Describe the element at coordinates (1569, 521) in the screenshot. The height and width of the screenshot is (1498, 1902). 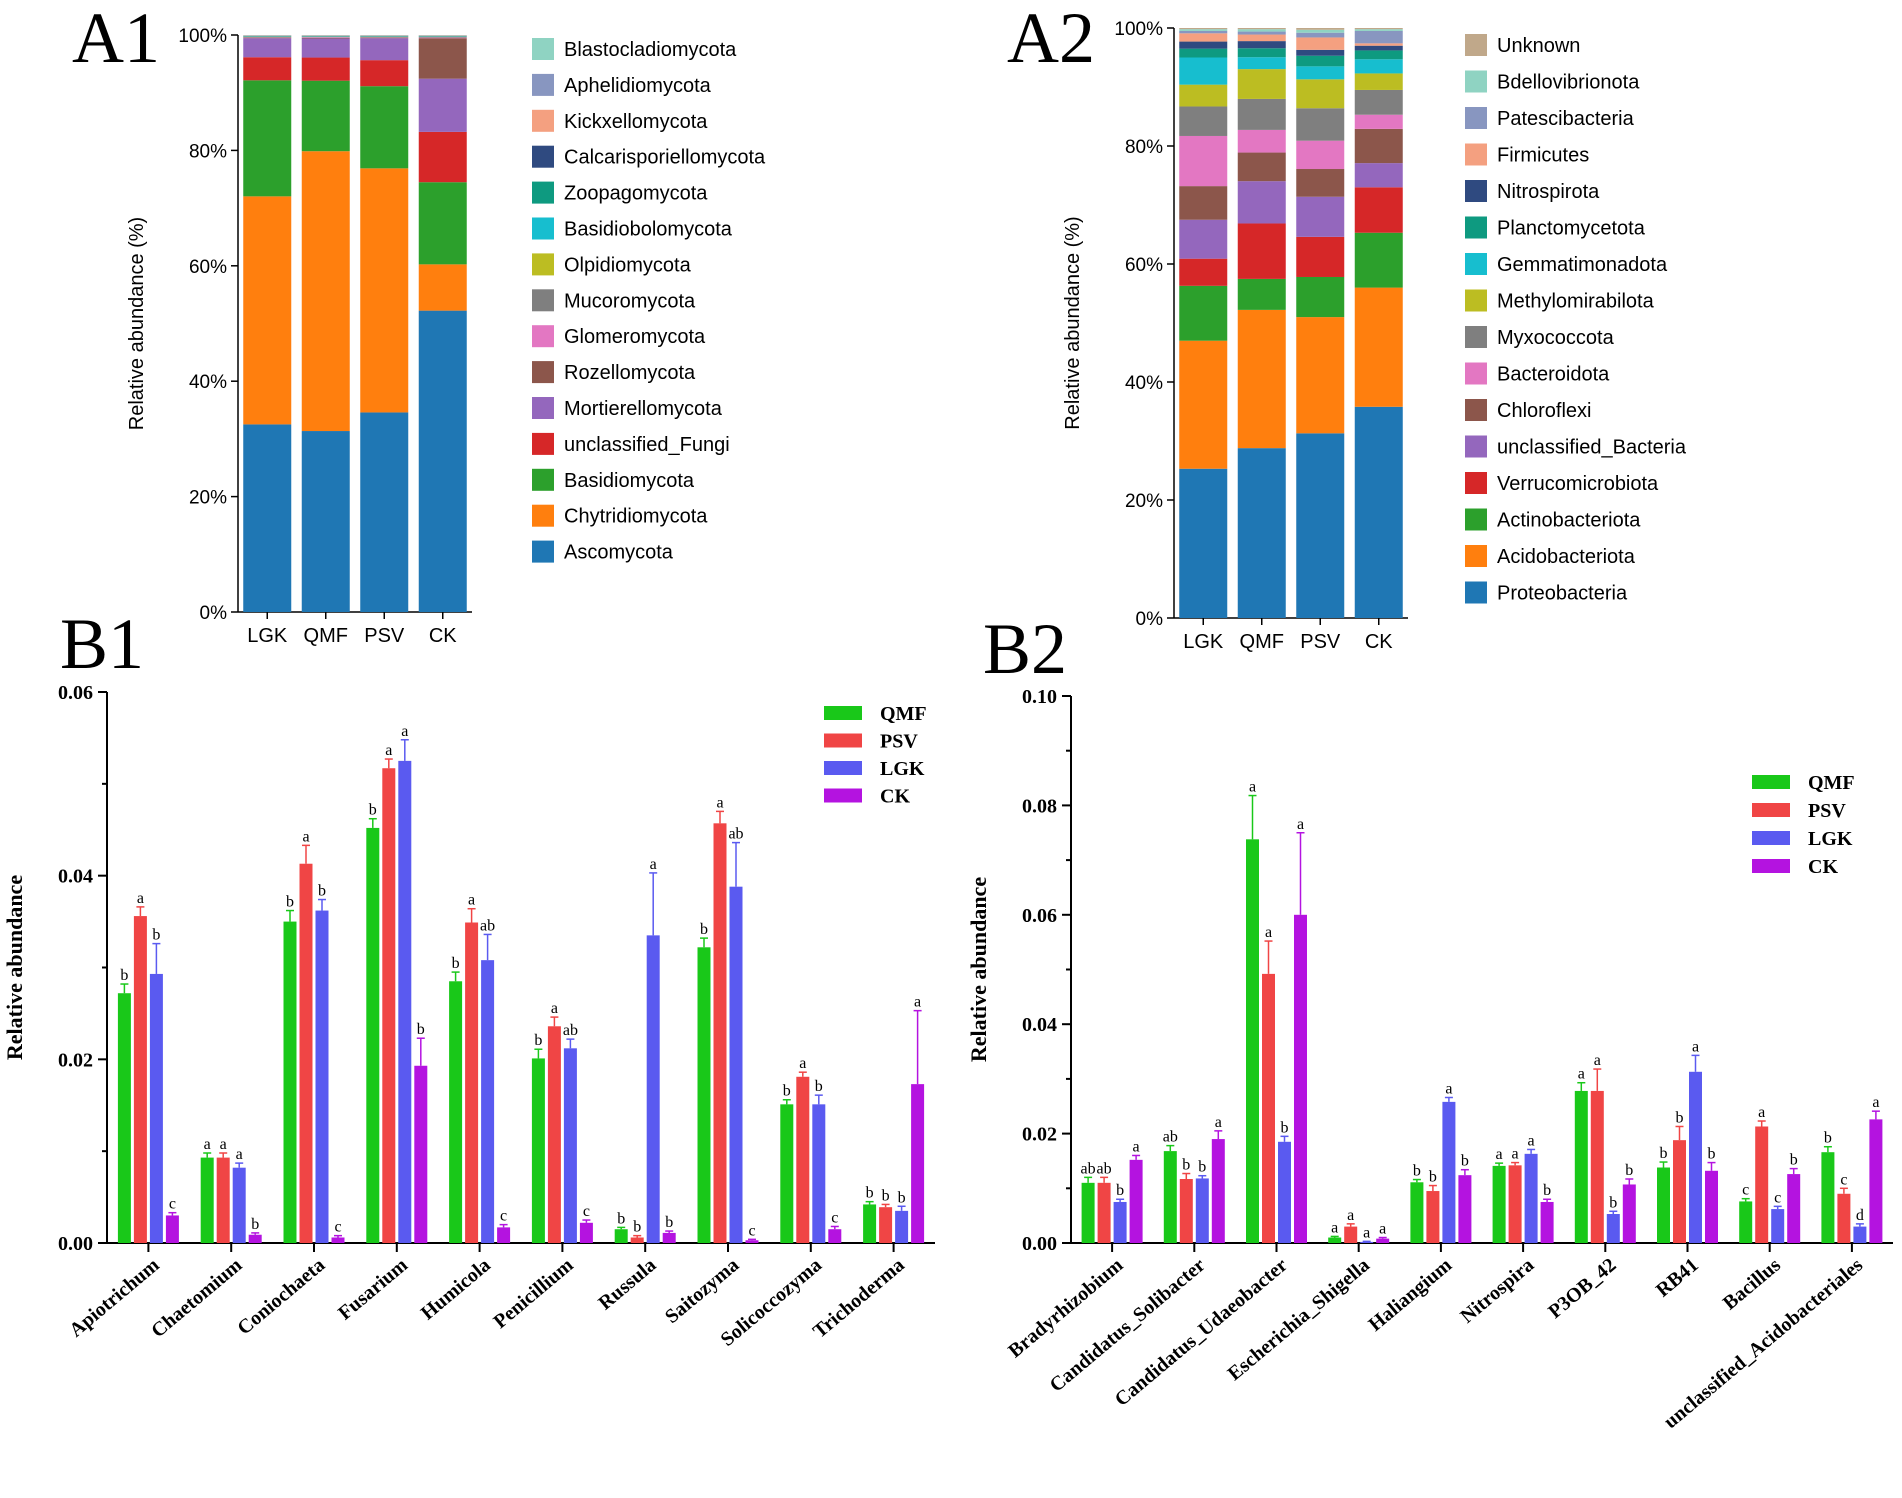
I see `legend-label-actinobacteriota: Actinobacteriota` at that location.